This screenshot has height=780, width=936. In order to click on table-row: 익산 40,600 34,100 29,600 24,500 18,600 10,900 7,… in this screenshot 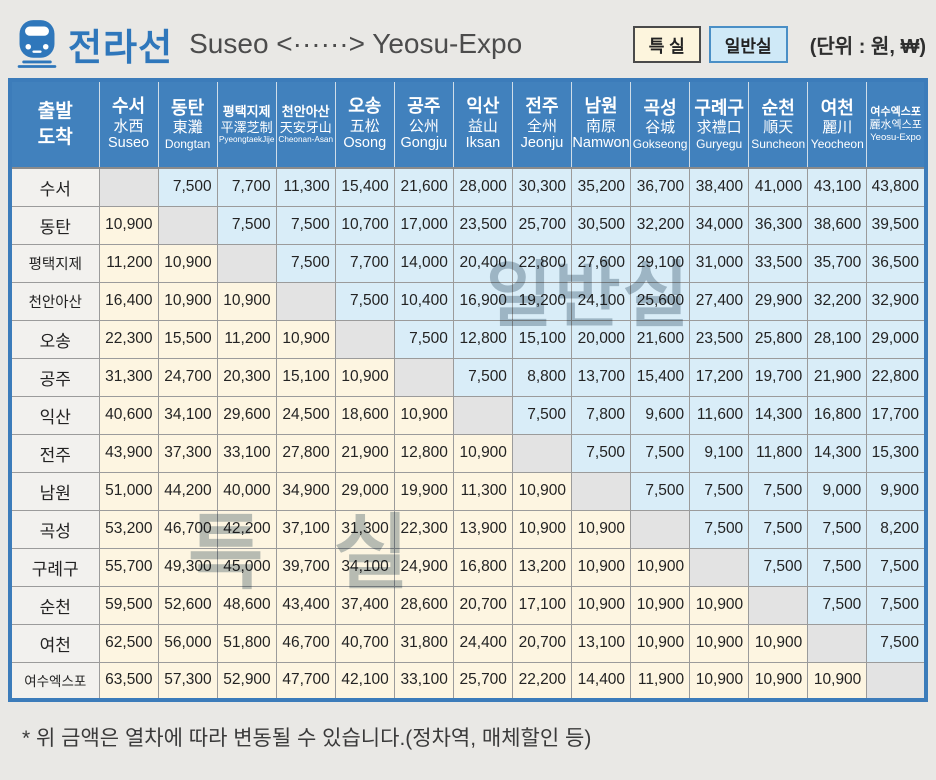, I will do `click(468, 415)`.